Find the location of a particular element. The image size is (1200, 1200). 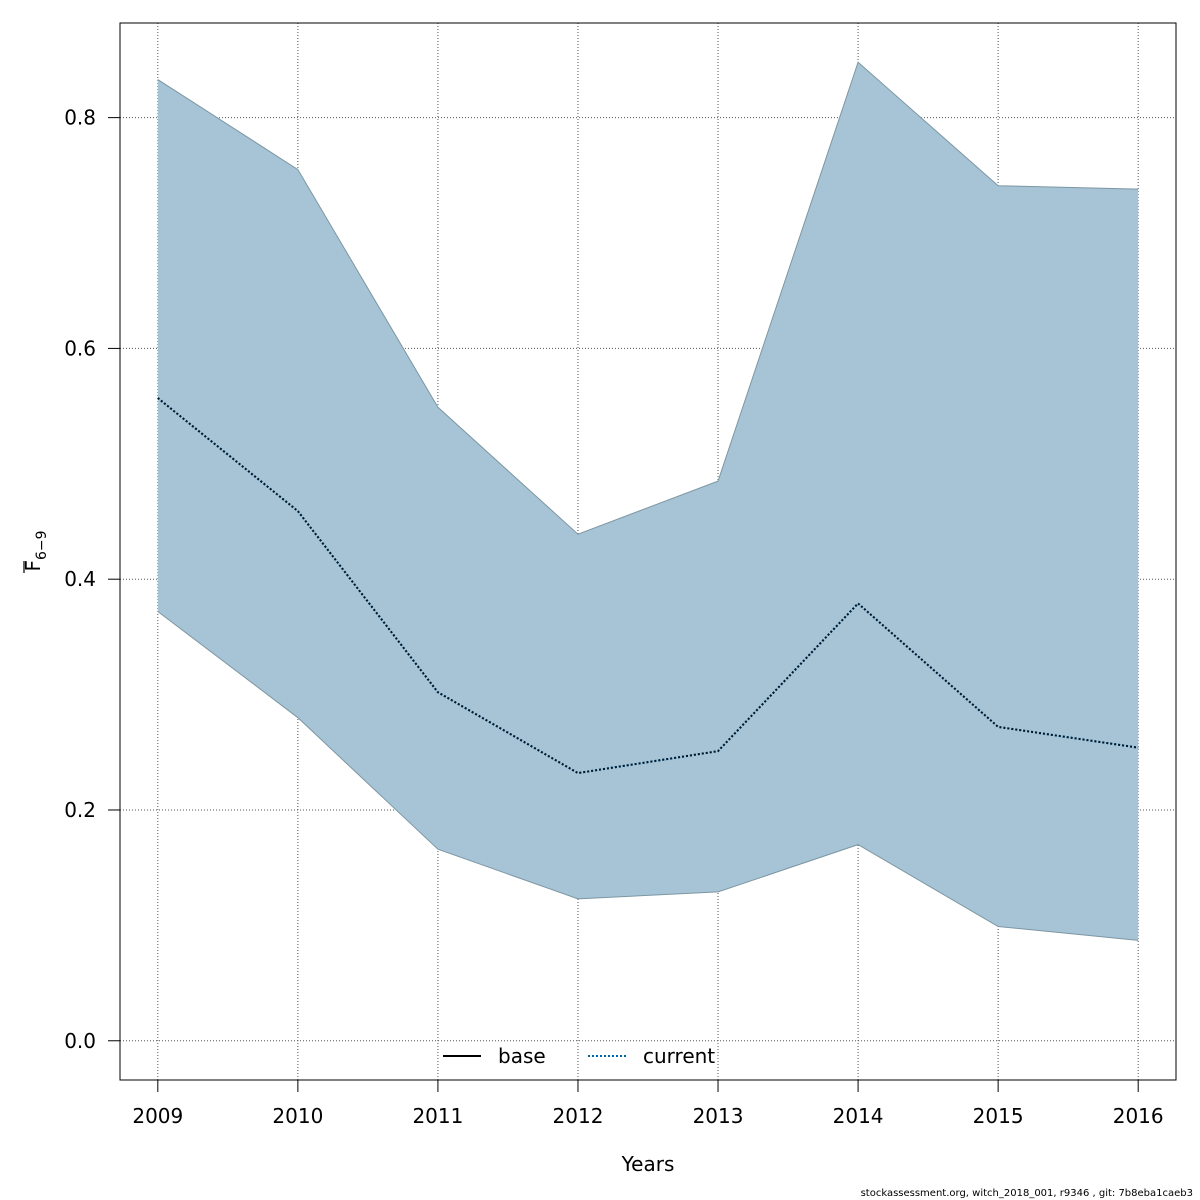

y-tick-label-0.6: 0.6 is located at coordinates (80, 348).